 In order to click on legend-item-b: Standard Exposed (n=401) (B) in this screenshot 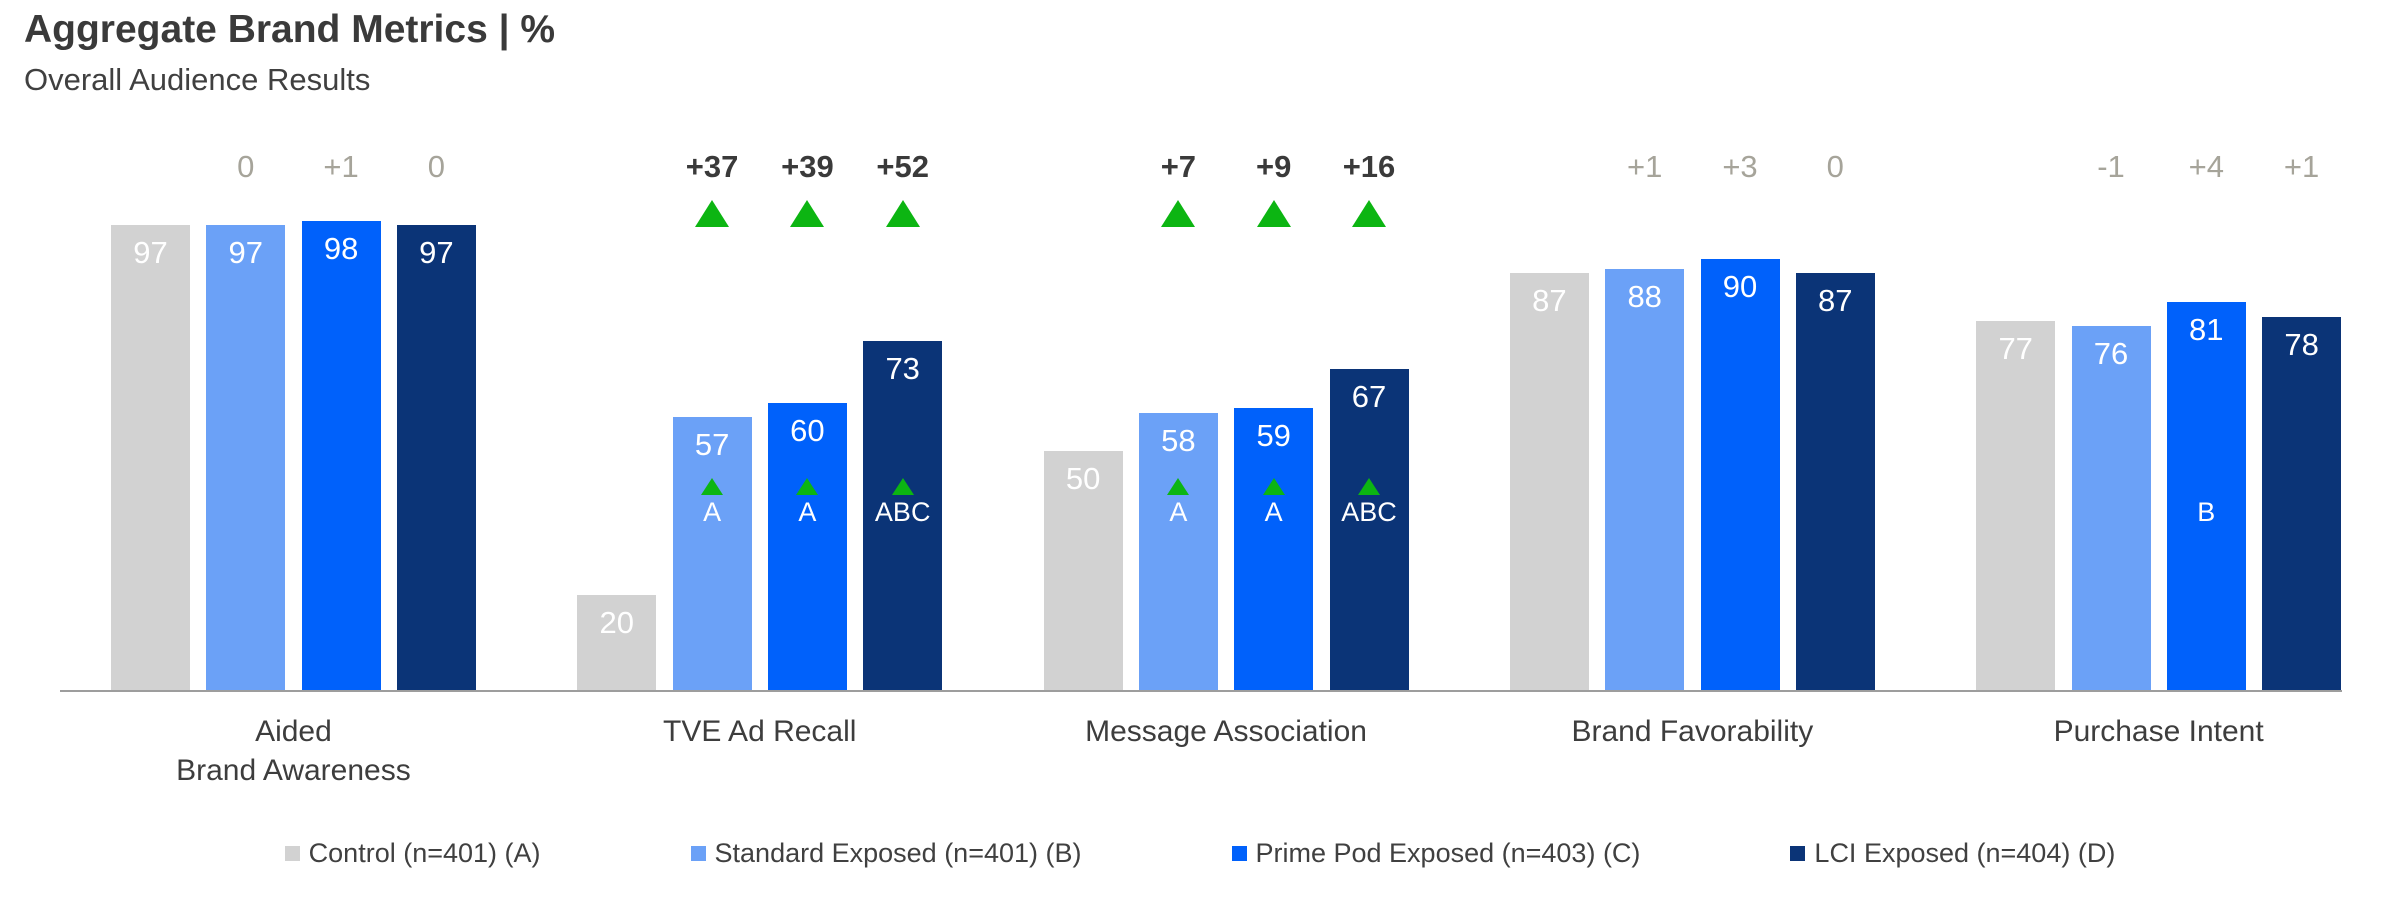, I will do `click(886, 853)`.